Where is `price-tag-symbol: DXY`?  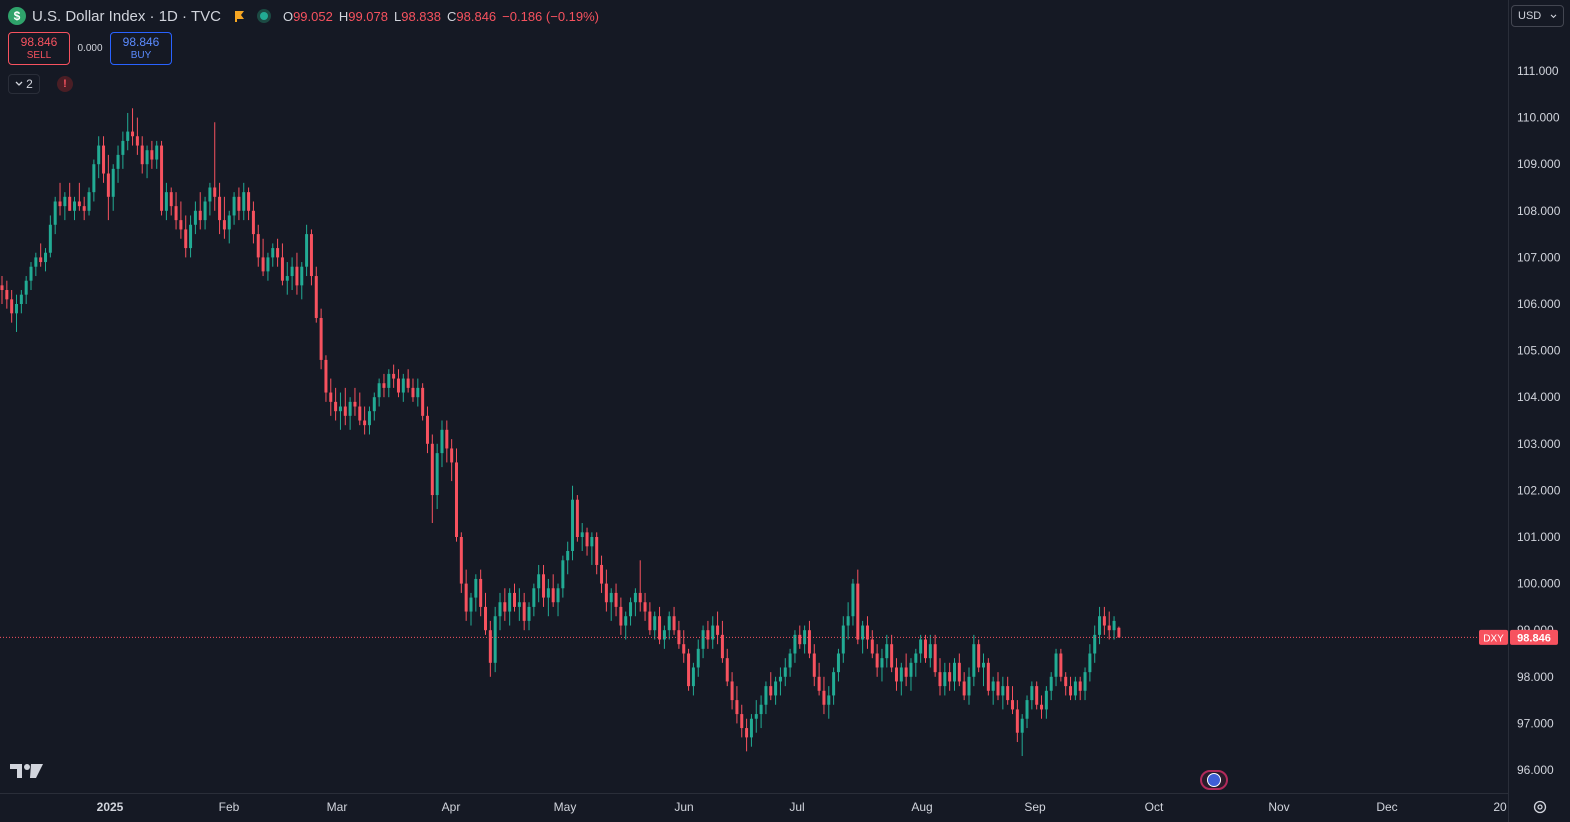
price-tag-symbol: DXY is located at coordinates (1493, 638).